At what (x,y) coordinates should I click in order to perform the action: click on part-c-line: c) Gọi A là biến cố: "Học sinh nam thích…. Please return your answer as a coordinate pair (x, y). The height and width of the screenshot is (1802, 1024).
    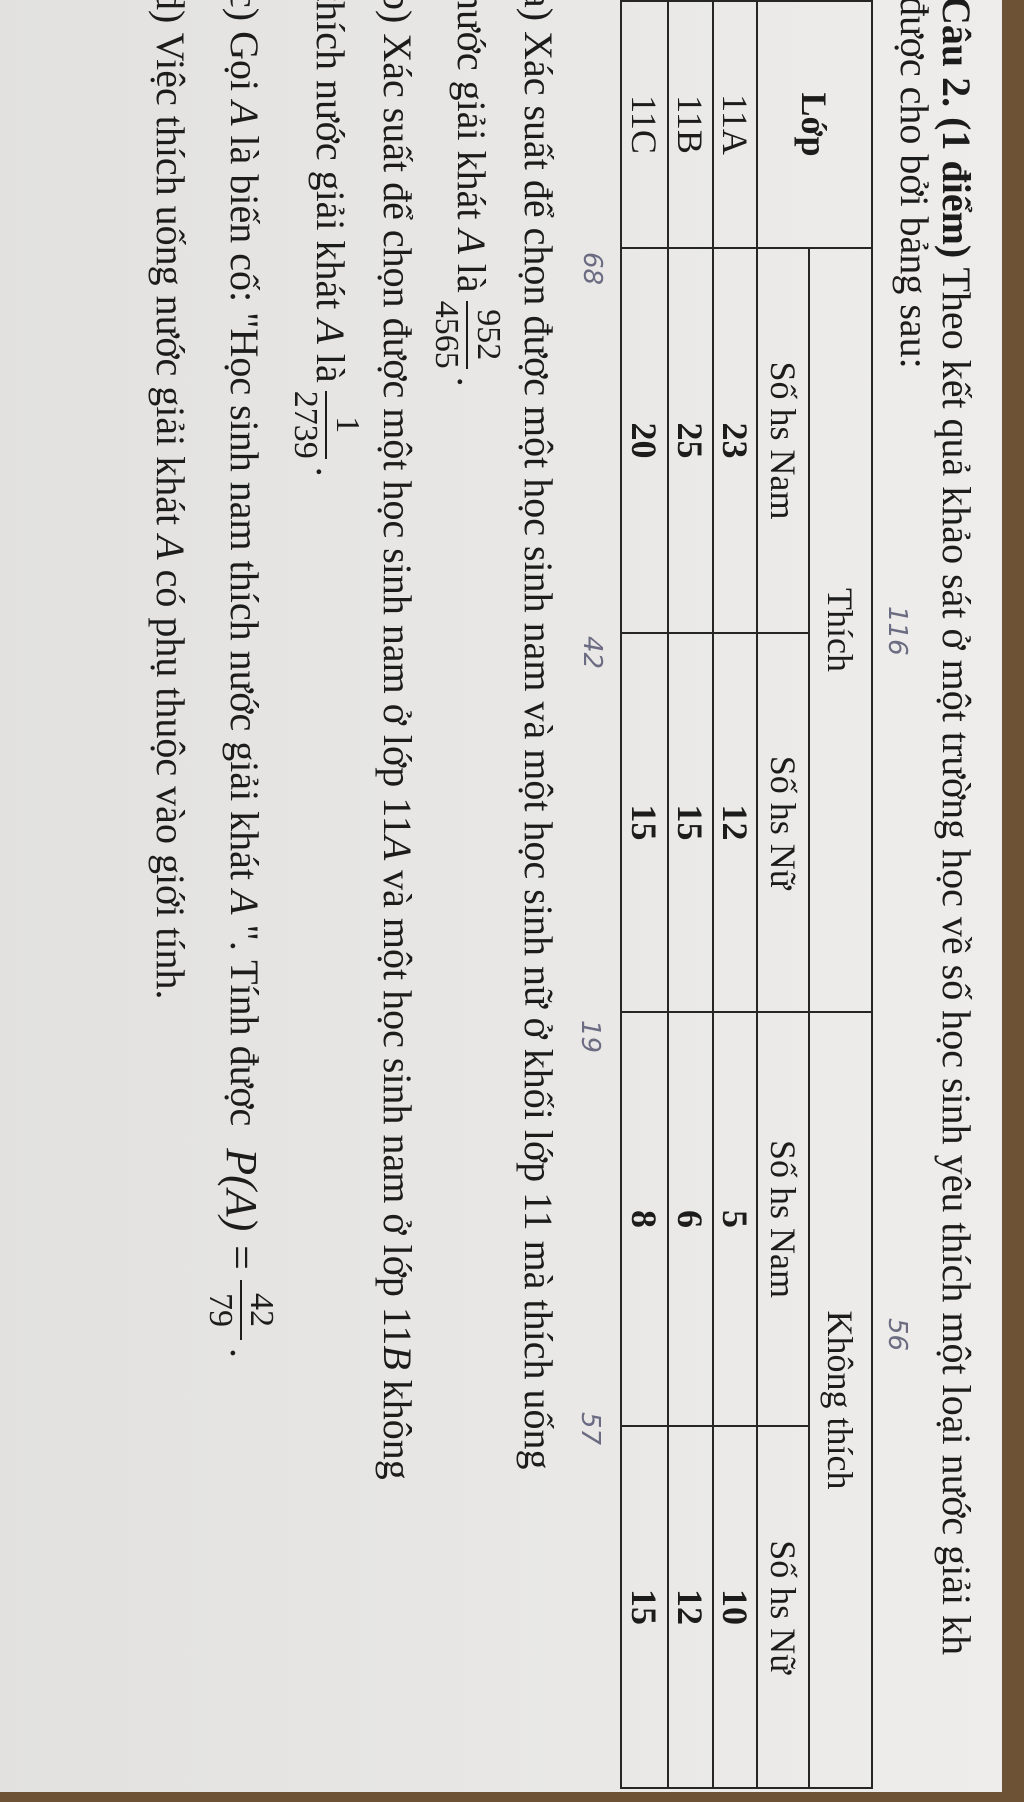
    Looking at the image, I should click on (241, 740).